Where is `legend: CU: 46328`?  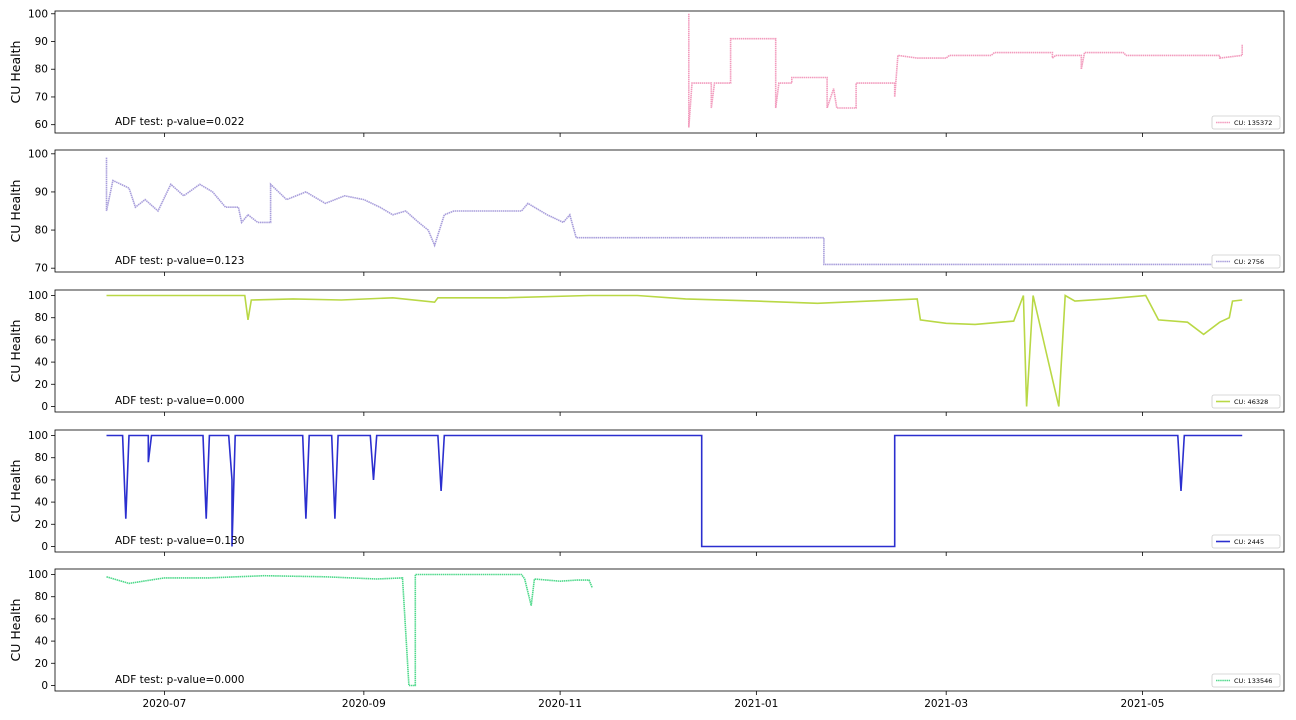 legend: CU: 46328 is located at coordinates (1246, 401).